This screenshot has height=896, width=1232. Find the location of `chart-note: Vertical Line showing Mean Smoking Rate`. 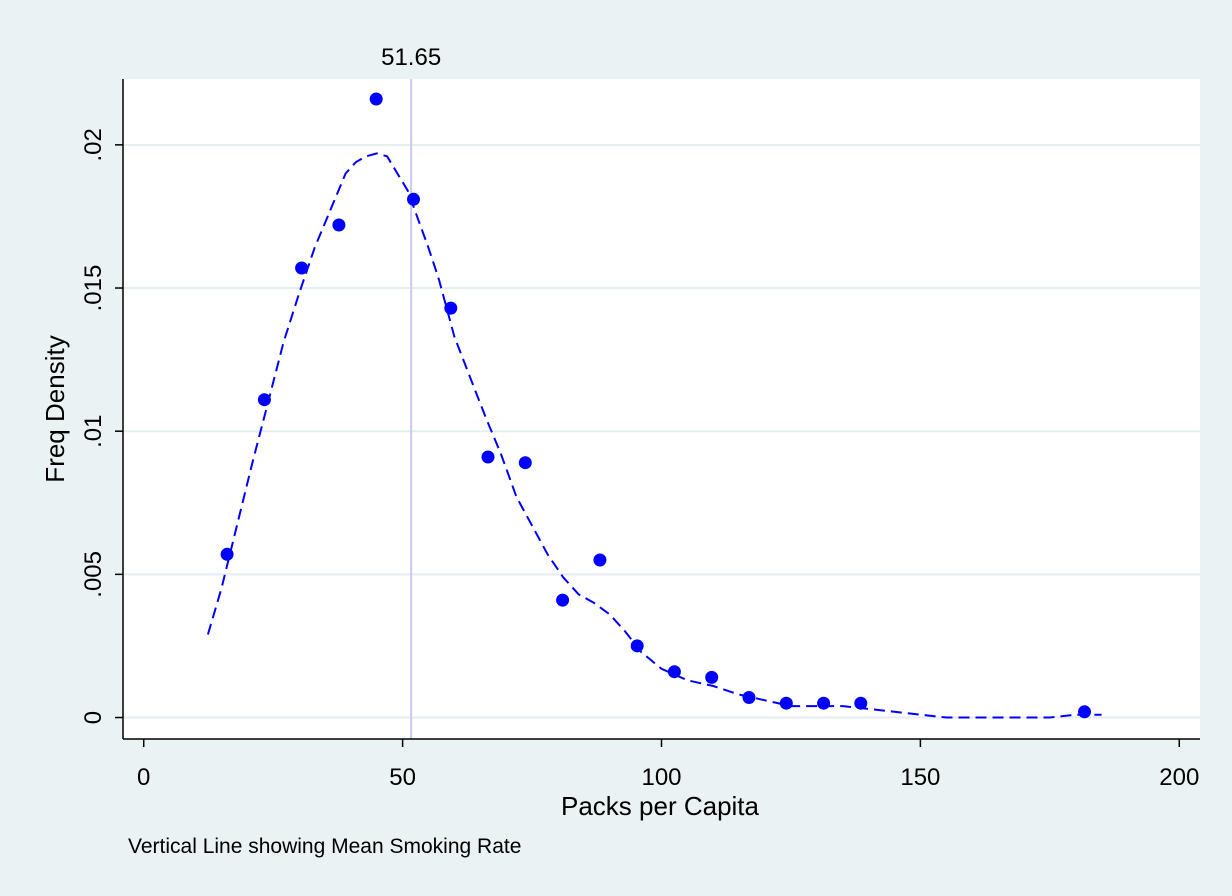

chart-note: Vertical Line showing Mean Smoking Rate is located at coordinates (324, 846).